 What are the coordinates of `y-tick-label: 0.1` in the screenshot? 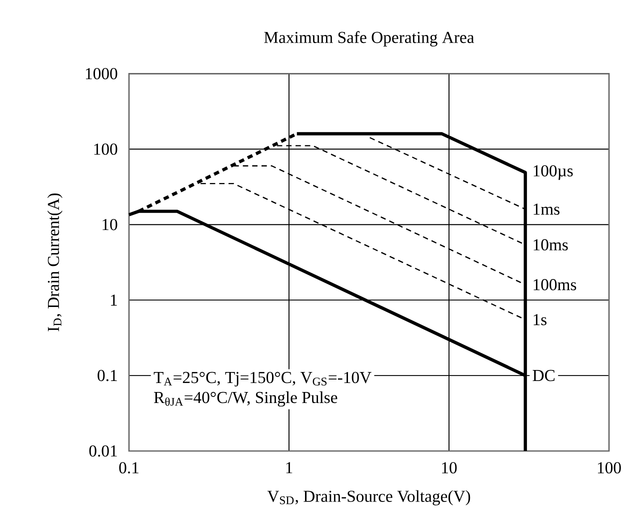 It's located at (107, 376).